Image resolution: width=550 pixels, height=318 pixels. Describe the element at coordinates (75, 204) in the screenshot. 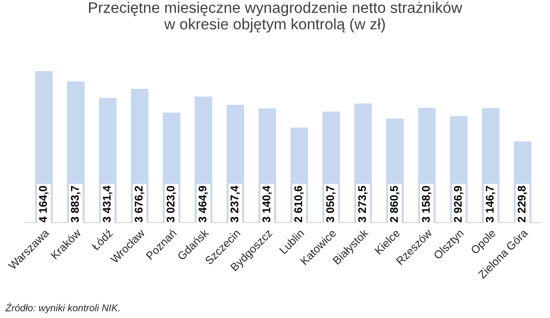

I see `data-label: 3 883,7` at that location.